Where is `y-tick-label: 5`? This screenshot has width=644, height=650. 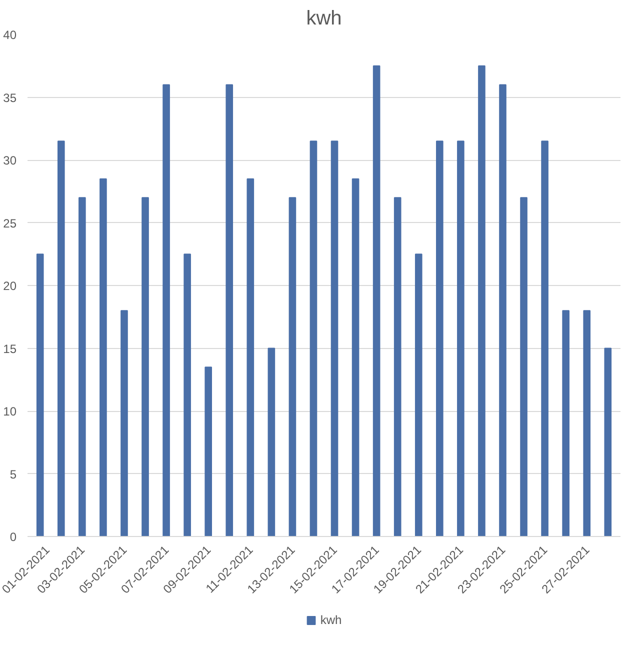 y-tick-label: 5 is located at coordinates (13, 474).